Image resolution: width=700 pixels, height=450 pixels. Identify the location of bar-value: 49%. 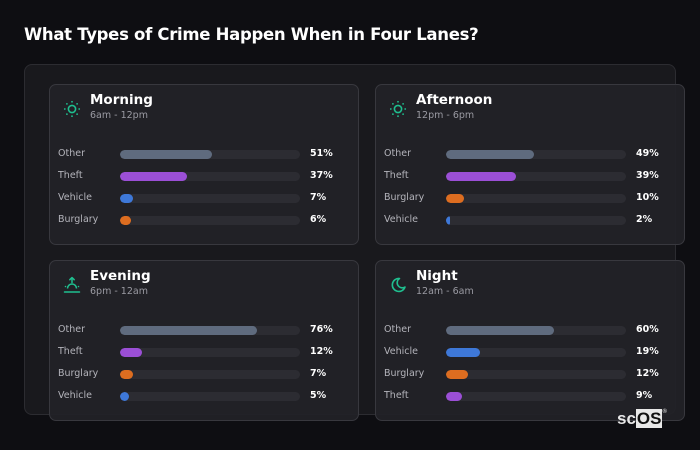
(647, 153).